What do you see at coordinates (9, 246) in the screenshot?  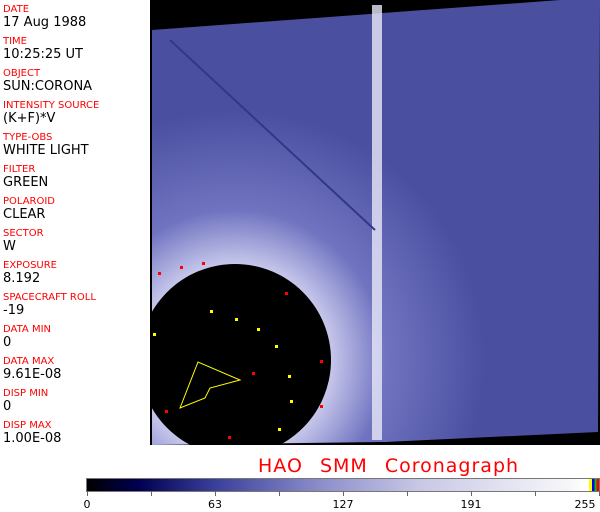 I see `field-value: W` at bounding box center [9, 246].